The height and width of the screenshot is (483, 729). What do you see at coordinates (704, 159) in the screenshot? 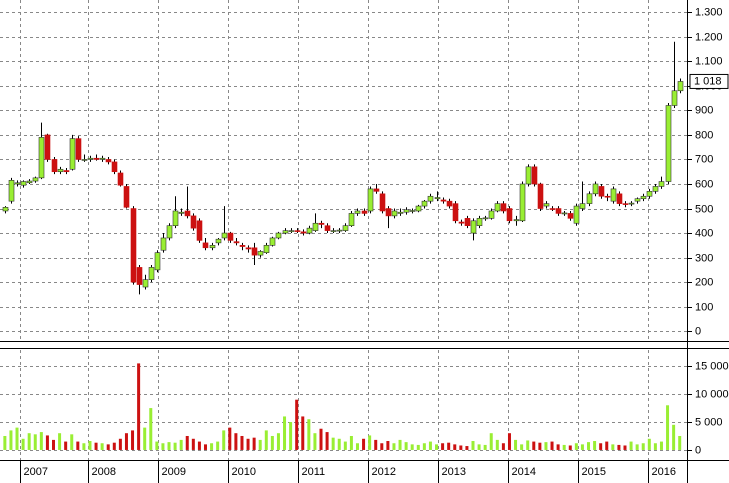
I see `y-tick-label: 700` at bounding box center [704, 159].